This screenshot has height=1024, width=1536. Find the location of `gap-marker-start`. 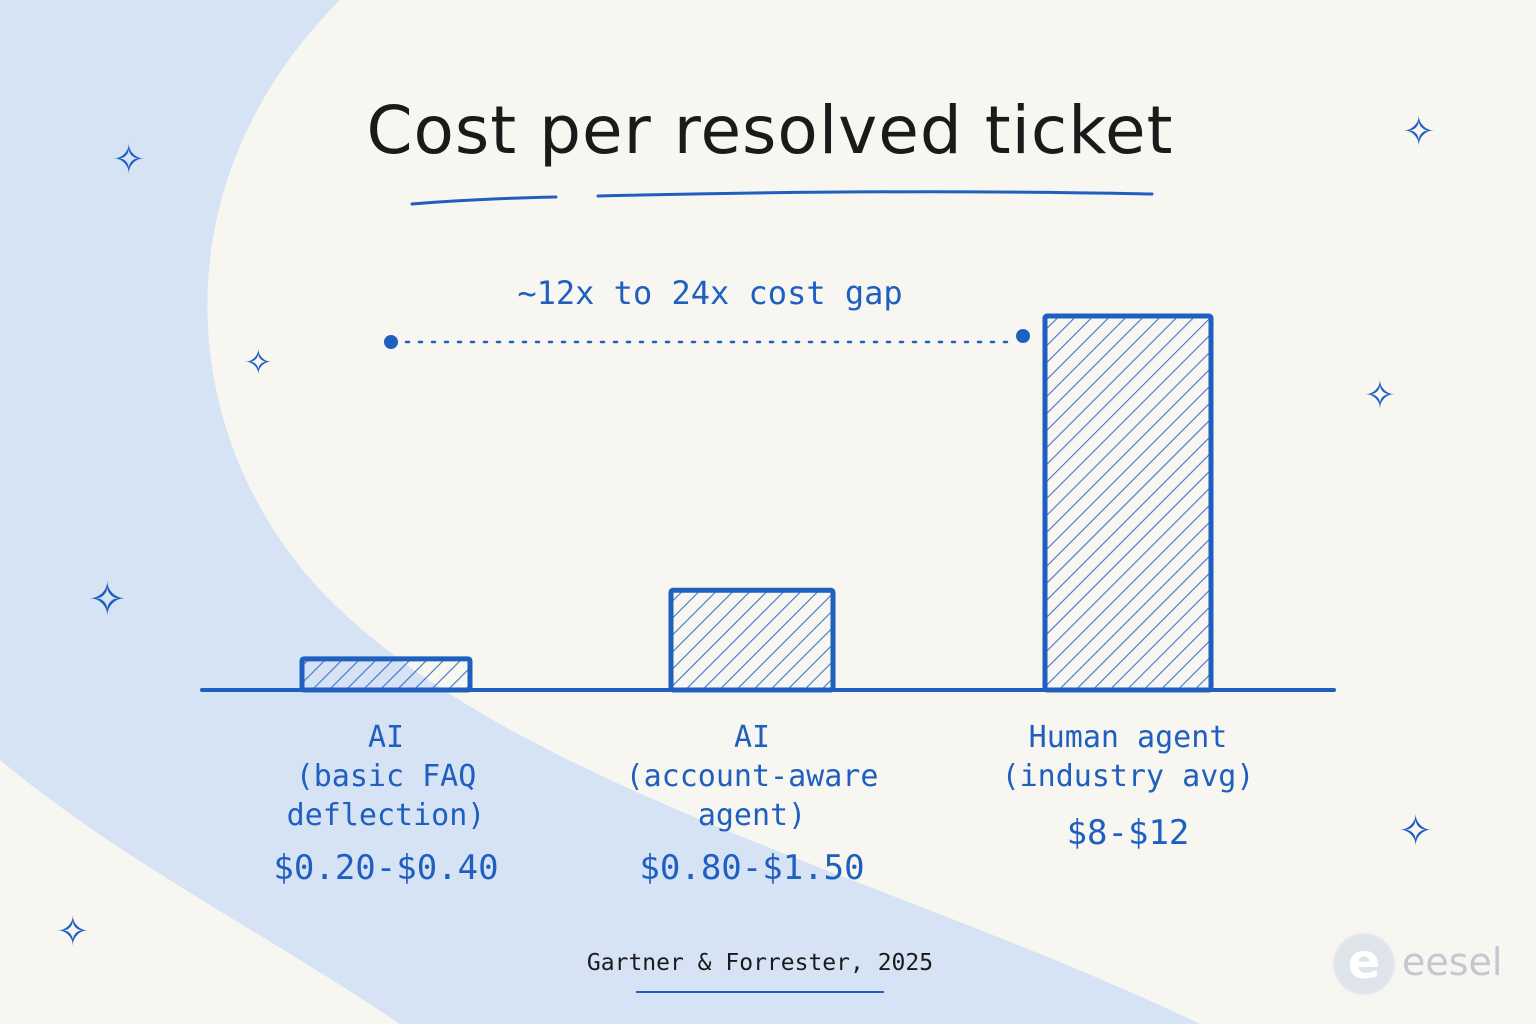

gap-marker-start is located at coordinates (391, 342).